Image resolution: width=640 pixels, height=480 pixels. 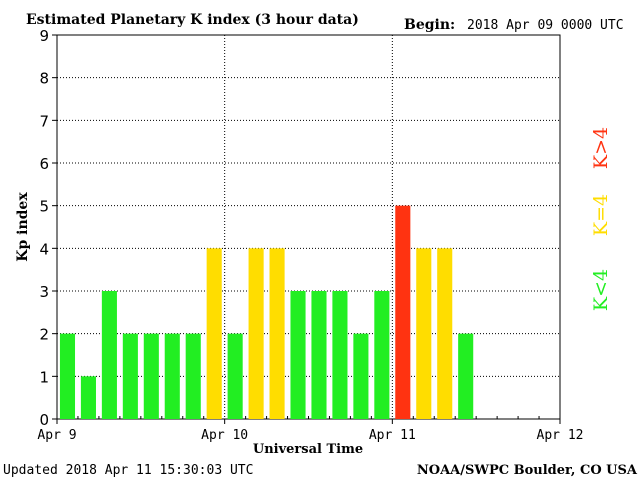 I want to click on x-tick-label: Apr 12, so click(x=560, y=435).